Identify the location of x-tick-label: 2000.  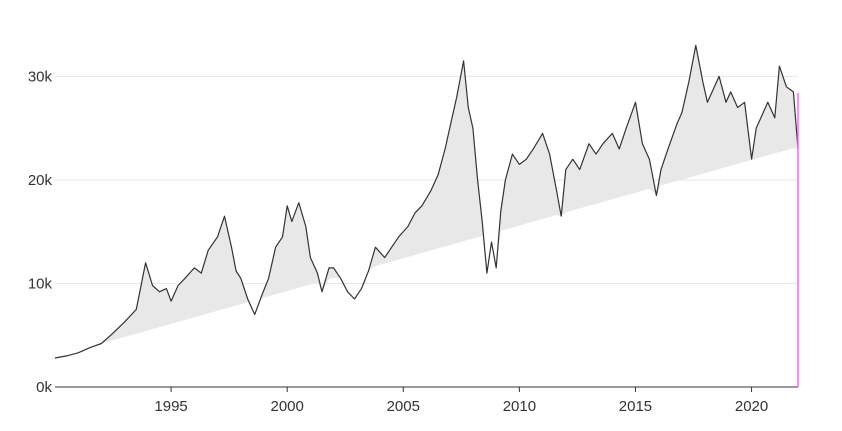
(287, 406).